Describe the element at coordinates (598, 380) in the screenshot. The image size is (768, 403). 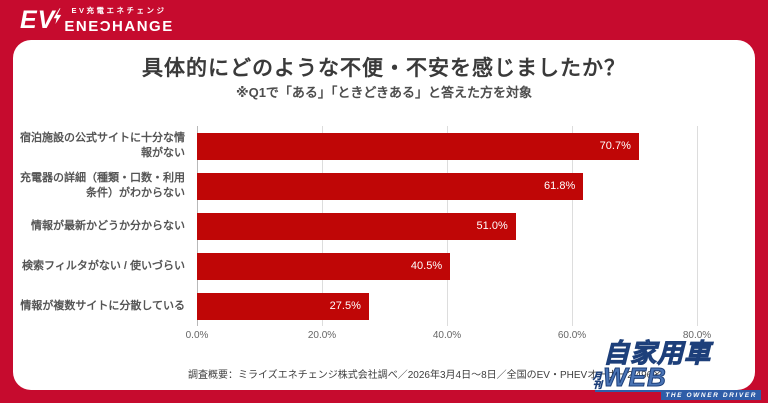
I see `watermark-prefix: 月刊` at that location.